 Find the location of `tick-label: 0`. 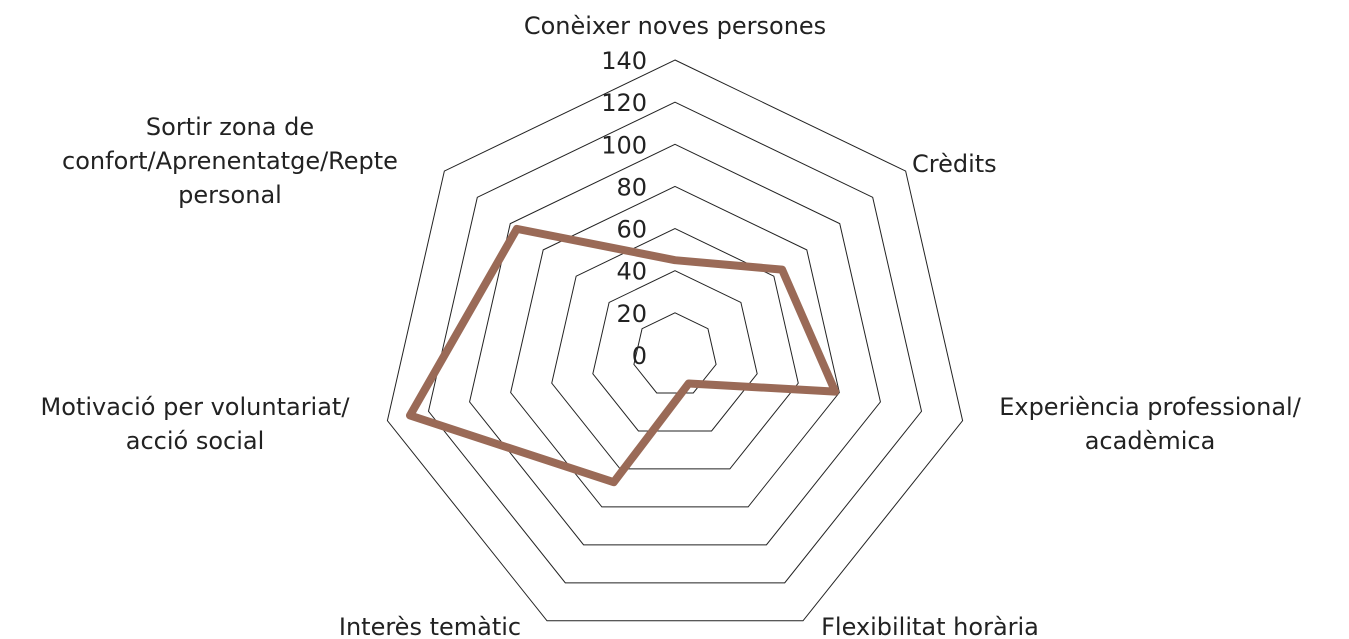

tick-label: 0 is located at coordinates (639, 356).